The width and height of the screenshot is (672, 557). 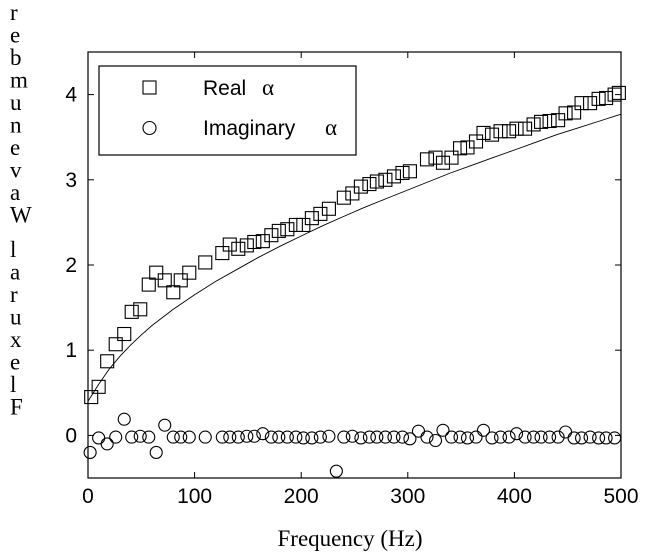 What do you see at coordinates (88, 496) in the screenshot?
I see `x-tick-label: 0` at bounding box center [88, 496].